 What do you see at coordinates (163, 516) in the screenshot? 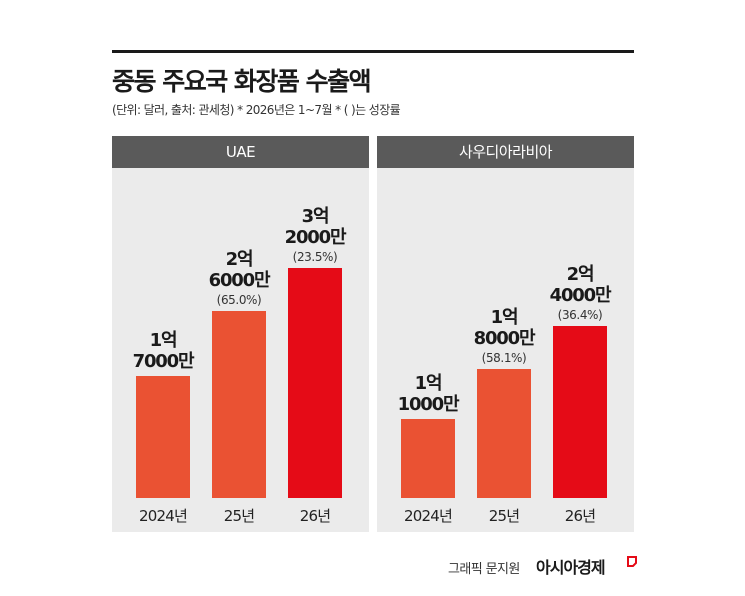
I see `uae-x-label-0: 2024년` at bounding box center [163, 516].